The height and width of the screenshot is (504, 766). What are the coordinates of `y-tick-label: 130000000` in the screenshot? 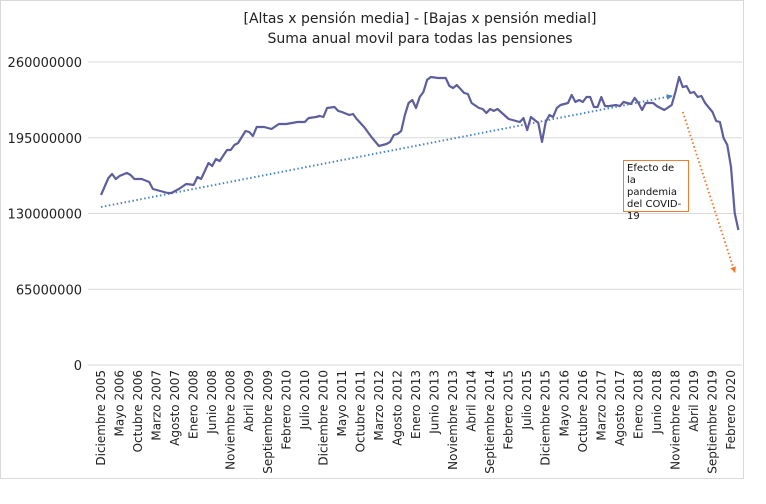 It's located at (45, 215).